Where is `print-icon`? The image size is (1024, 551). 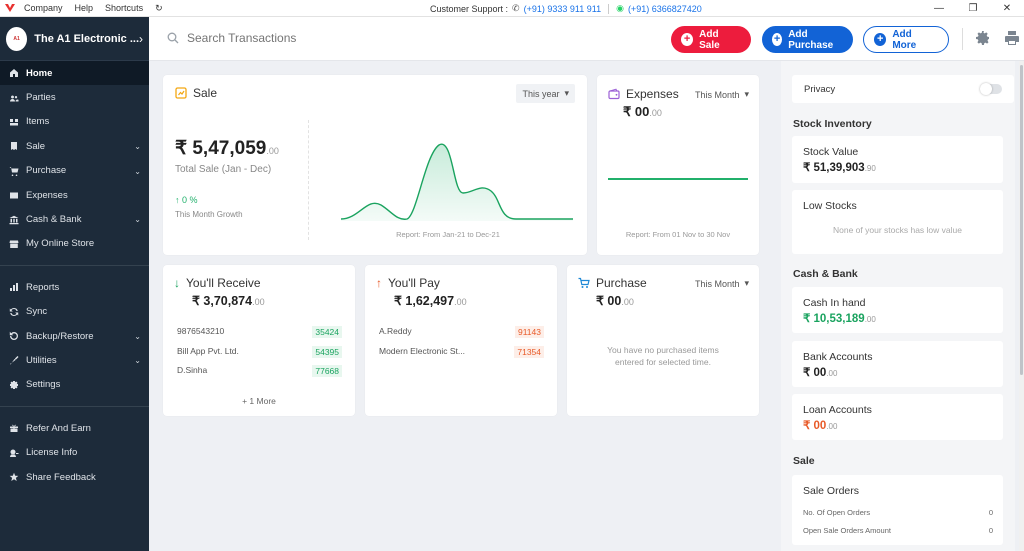 print-icon is located at coordinates (1012, 38).